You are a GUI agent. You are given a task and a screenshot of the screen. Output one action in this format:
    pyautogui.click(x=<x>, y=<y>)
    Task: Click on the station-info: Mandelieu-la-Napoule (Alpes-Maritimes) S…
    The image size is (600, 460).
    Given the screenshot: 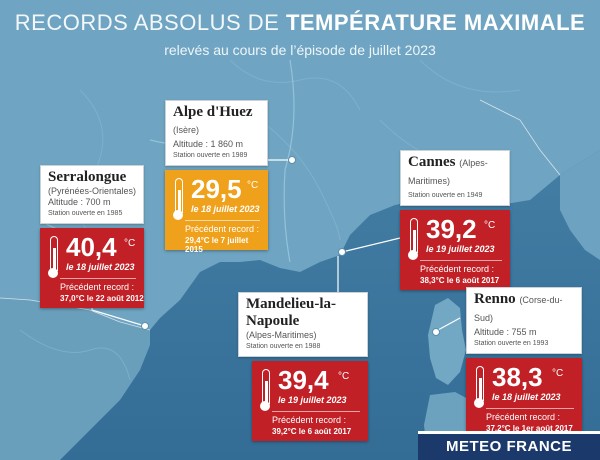 What is the action you would take?
    pyautogui.click(x=303, y=324)
    